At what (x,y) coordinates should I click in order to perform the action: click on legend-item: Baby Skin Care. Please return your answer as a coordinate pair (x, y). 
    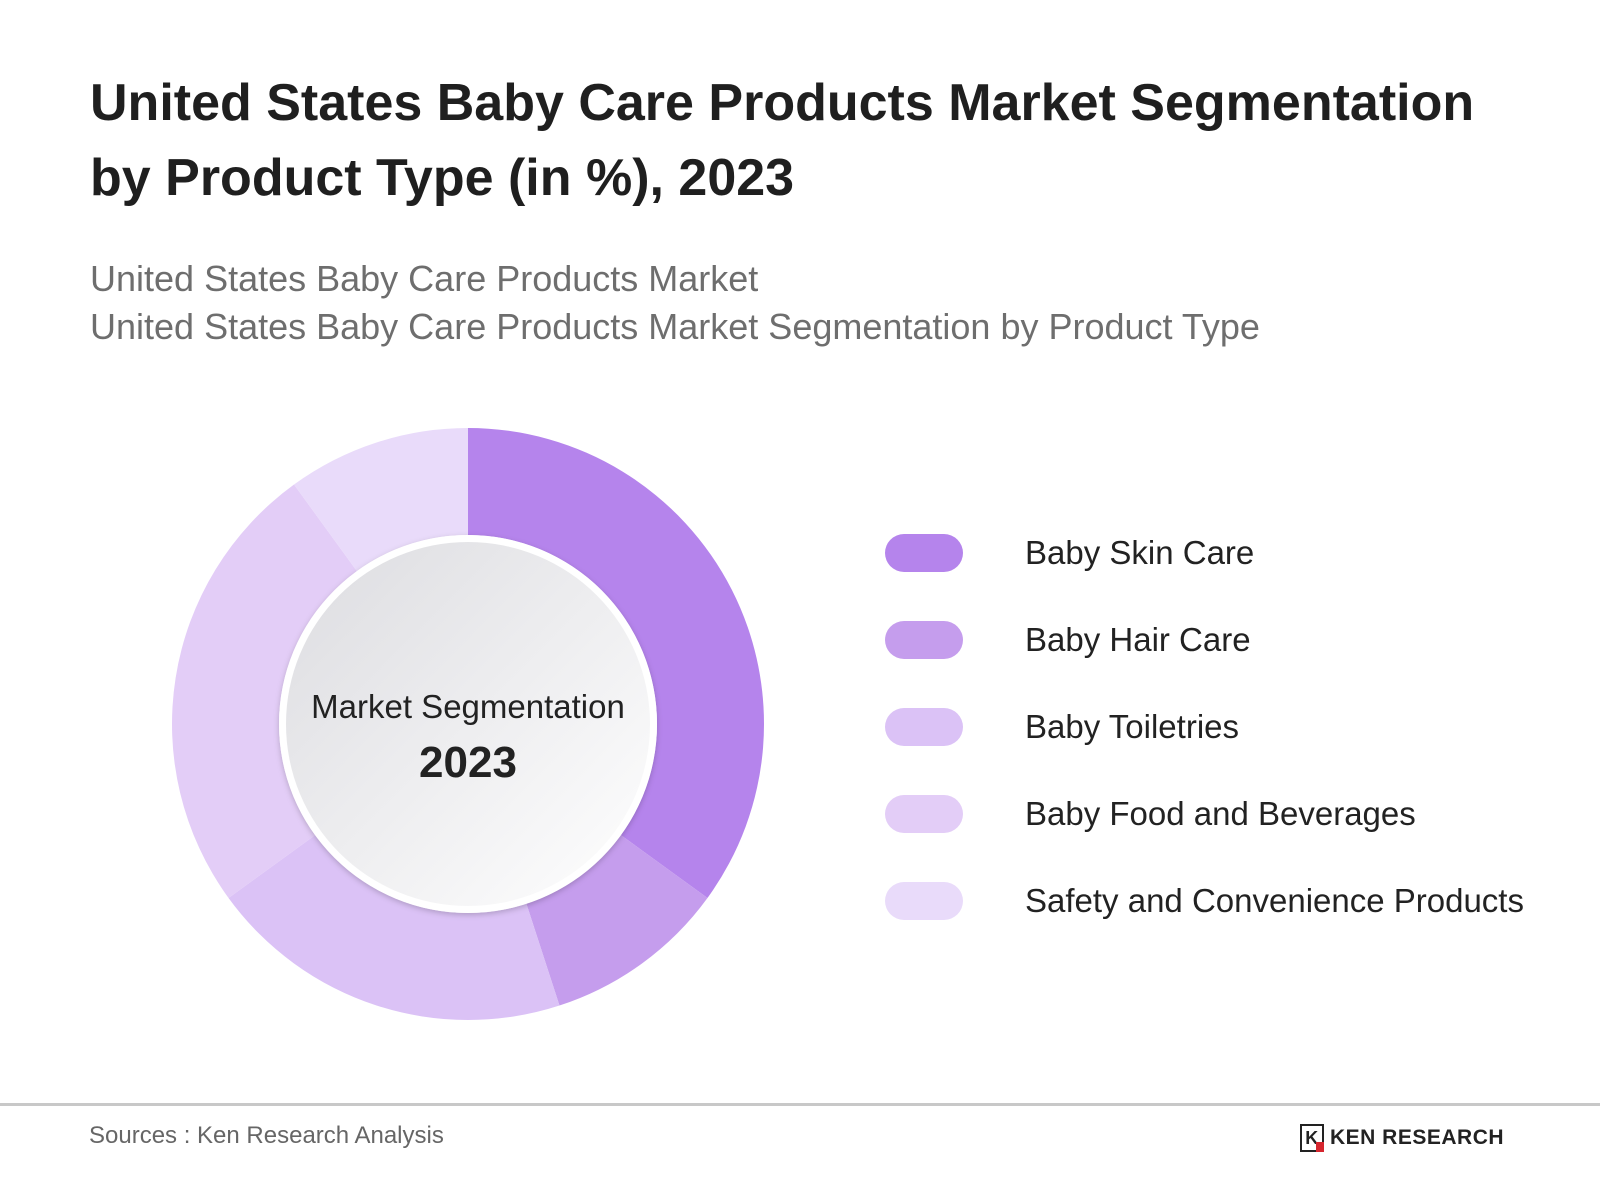
    Looking at the image, I should click on (1069, 553).